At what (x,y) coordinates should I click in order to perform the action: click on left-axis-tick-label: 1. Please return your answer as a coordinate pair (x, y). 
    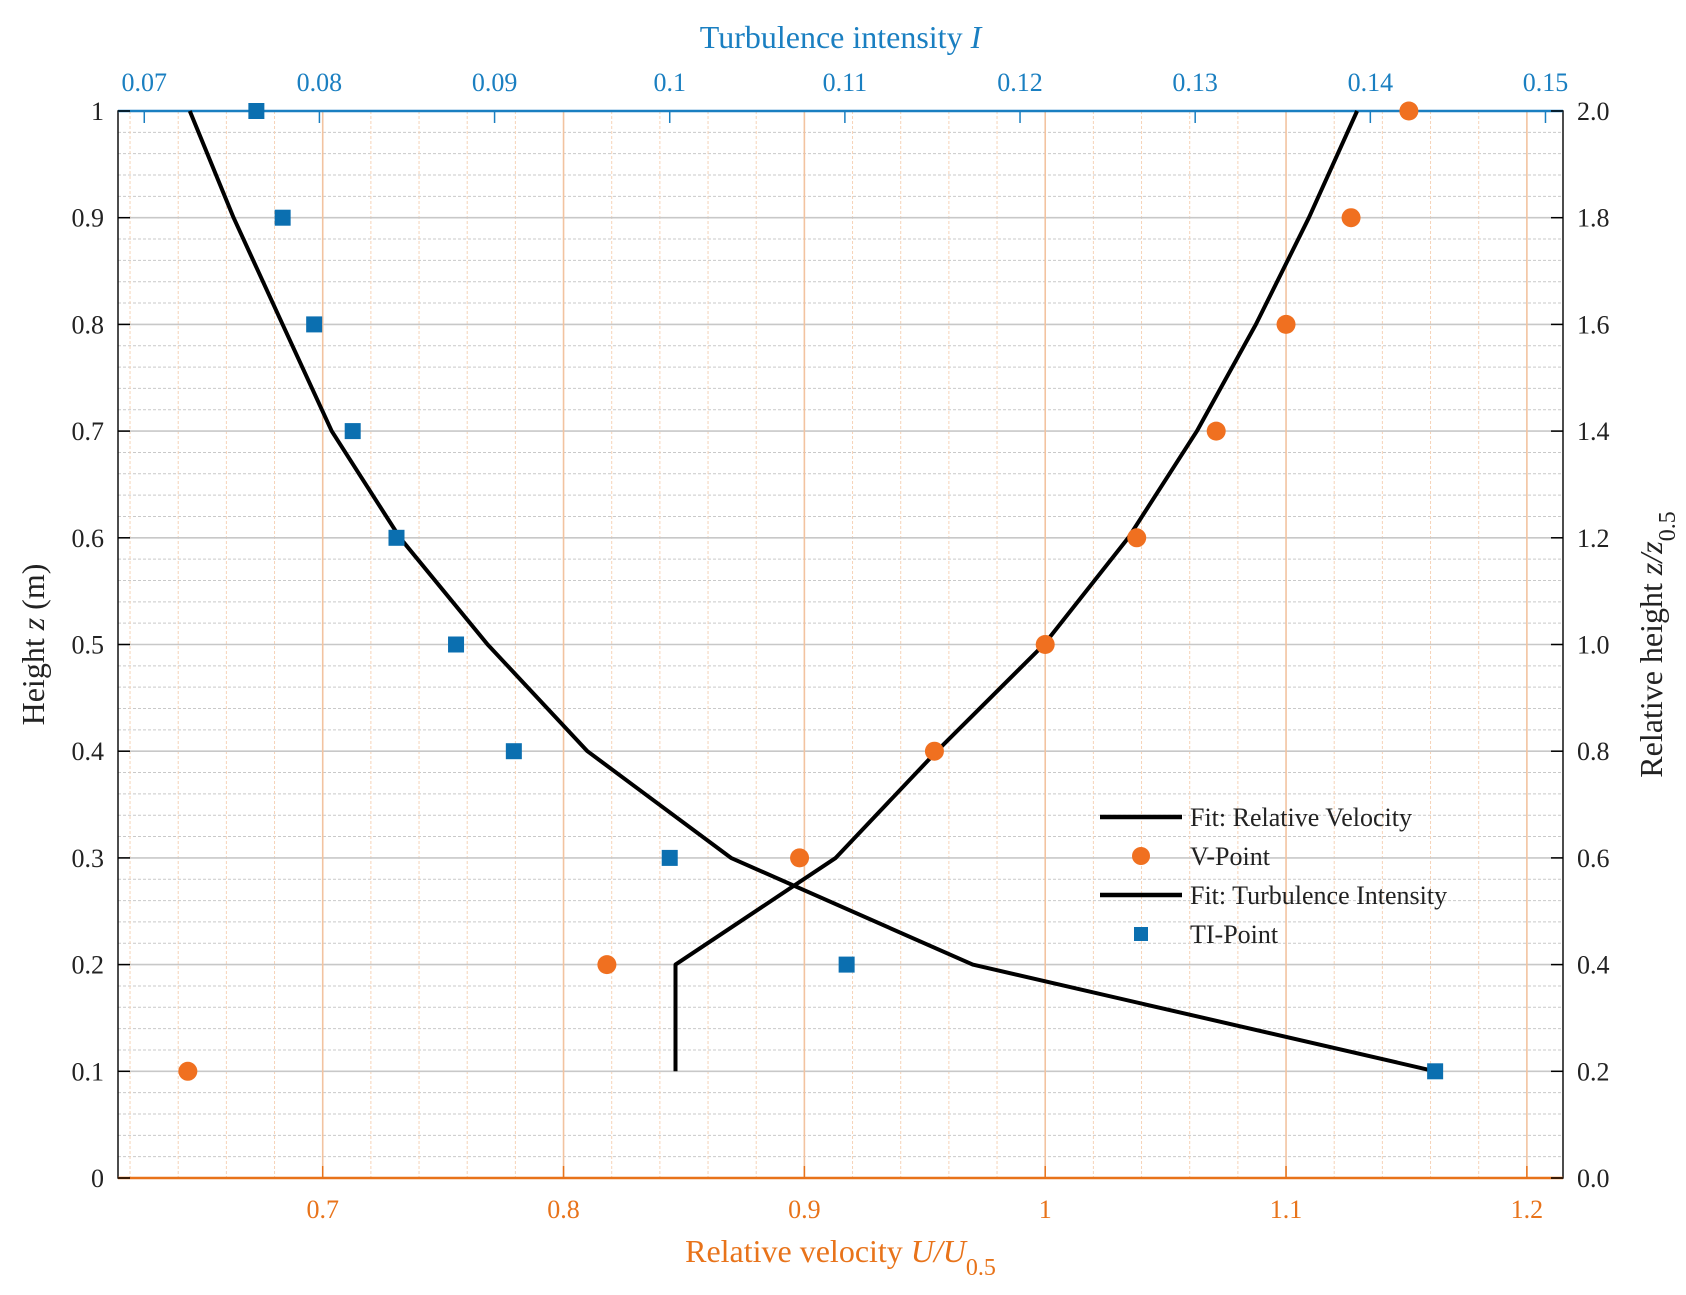
    Looking at the image, I should click on (97, 111).